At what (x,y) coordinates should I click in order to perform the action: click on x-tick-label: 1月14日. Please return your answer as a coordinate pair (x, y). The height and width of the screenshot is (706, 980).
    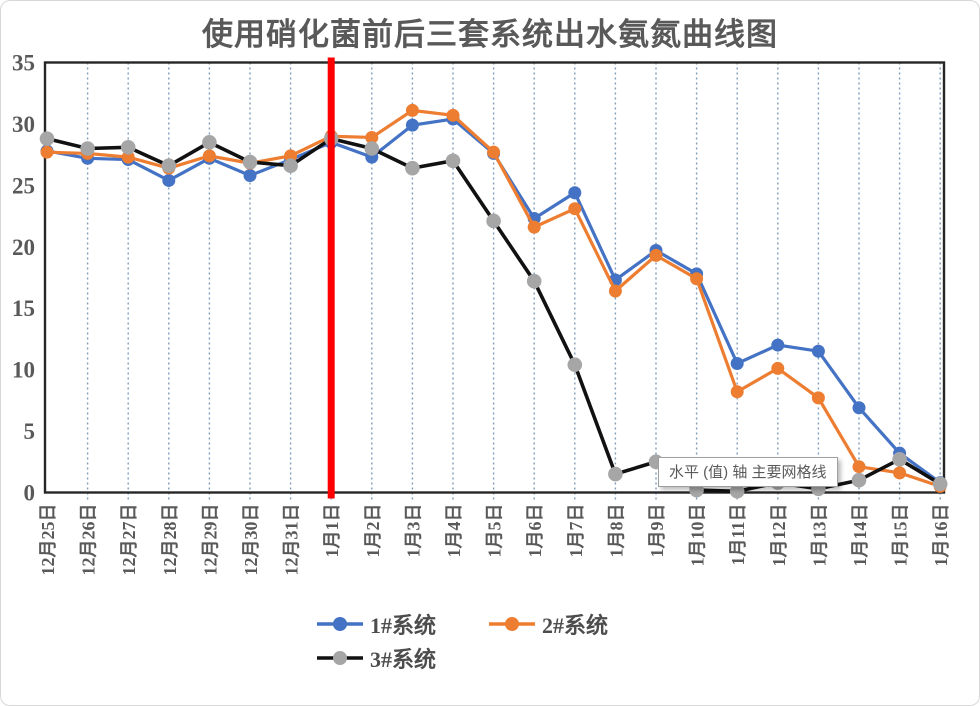
    Looking at the image, I should click on (860, 535).